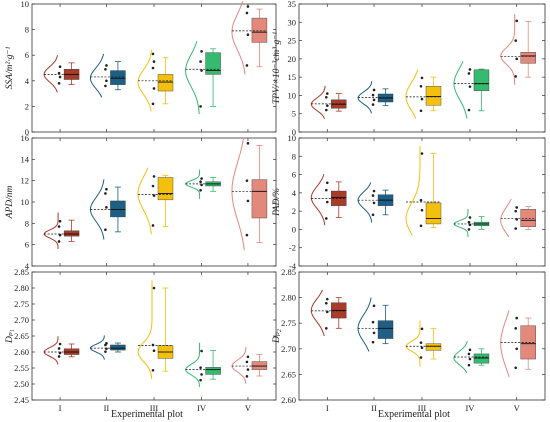  Describe the element at coordinates (277, 202) in the screenshot. I see `y-axis-label: PAD/%` at that location.